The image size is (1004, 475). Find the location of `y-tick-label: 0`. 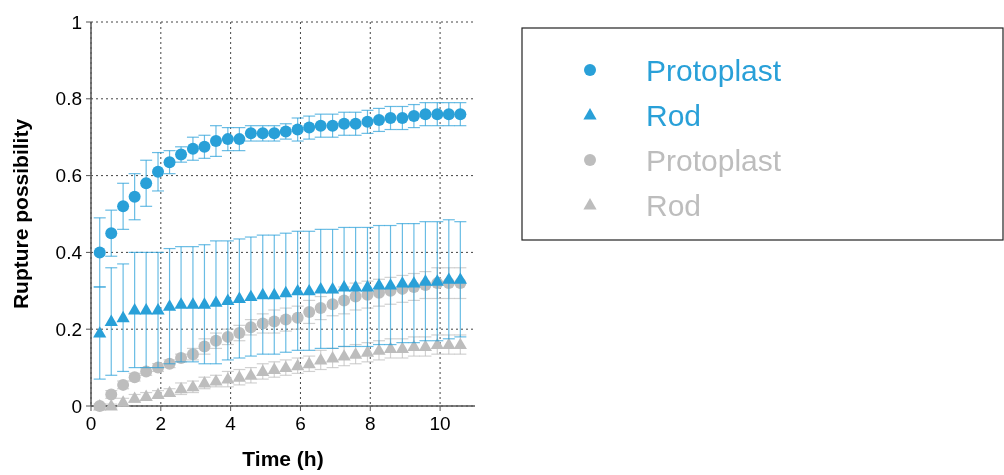

y-tick-label: 0 is located at coordinates (76, 406).